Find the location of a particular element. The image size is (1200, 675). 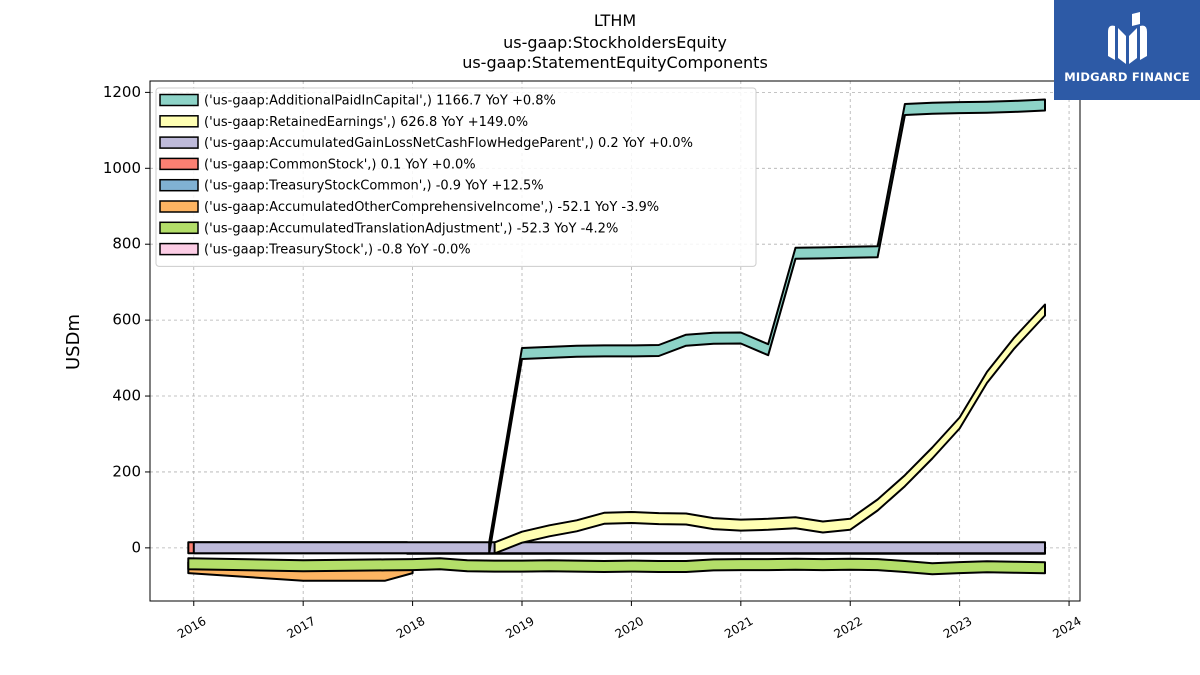

y-tick-label: 200 is located at coordinates (126, 471).